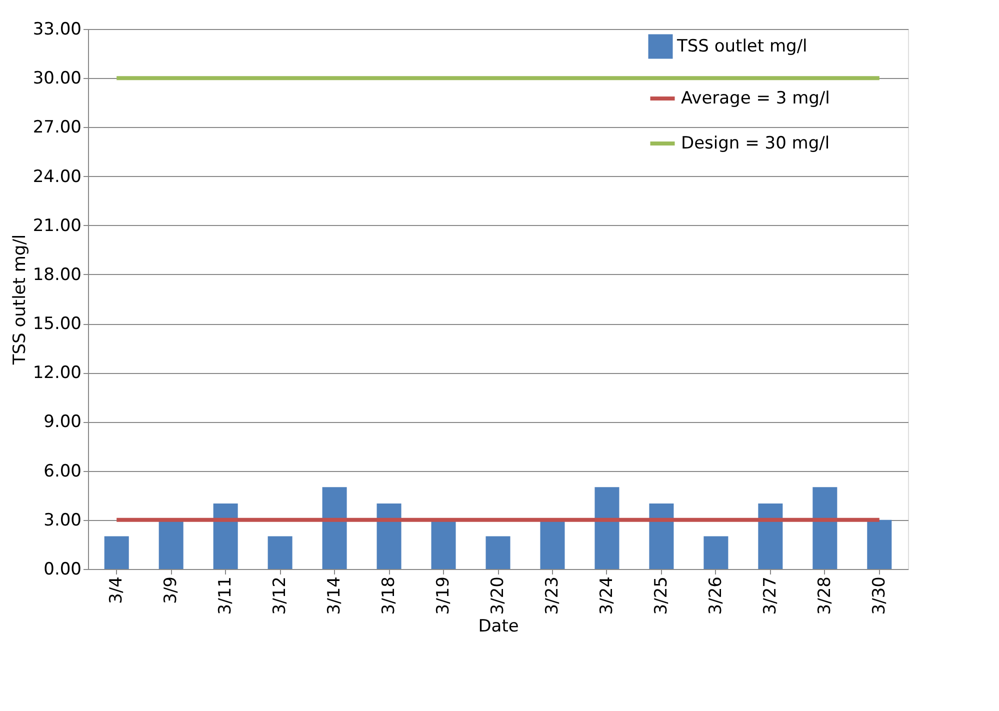  Describe the element at coordinates (606, 595) in the screenshot. I see `x-tick-label: 3/24` at that location.